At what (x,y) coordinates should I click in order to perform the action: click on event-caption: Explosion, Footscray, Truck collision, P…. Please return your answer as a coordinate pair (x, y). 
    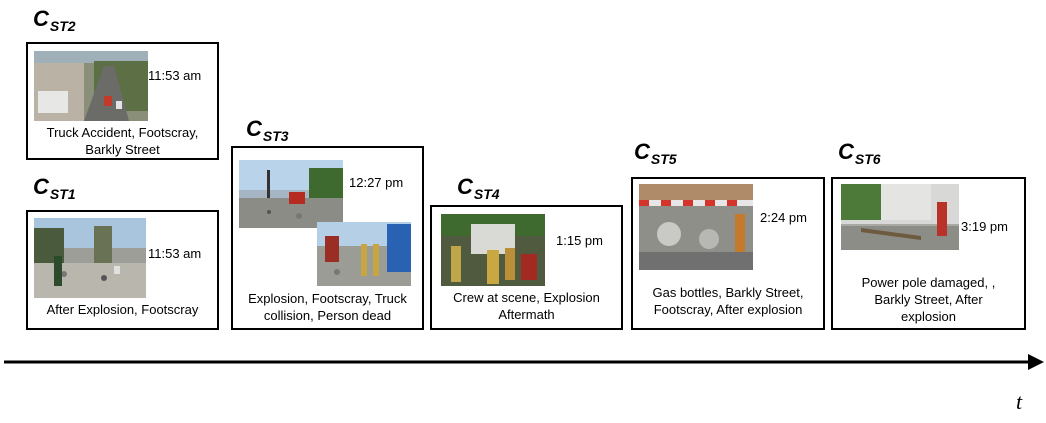
    Looking at the image, I should click on (327, 307).